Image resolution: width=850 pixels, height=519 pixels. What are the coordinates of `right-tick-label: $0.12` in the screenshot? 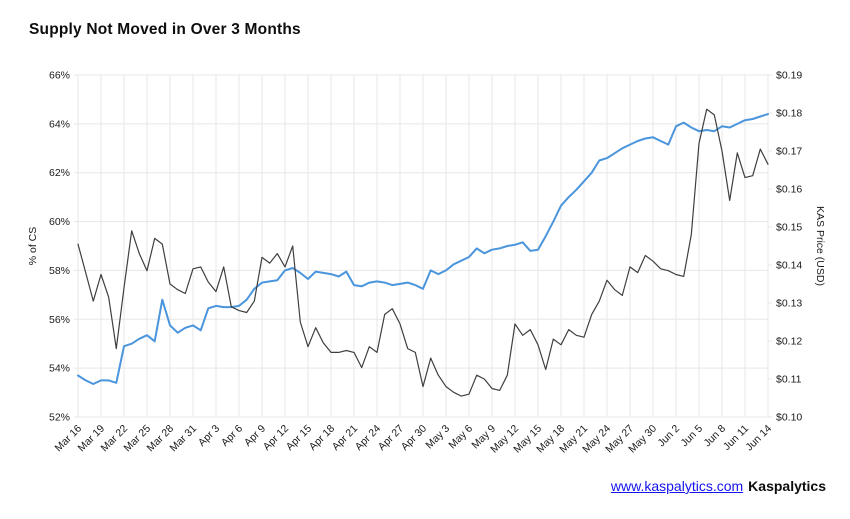 It's located at (789, 342).